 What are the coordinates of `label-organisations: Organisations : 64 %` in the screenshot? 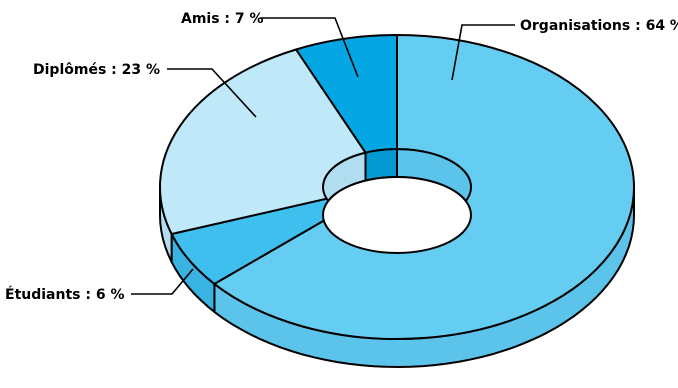 It's located at (564, 49).